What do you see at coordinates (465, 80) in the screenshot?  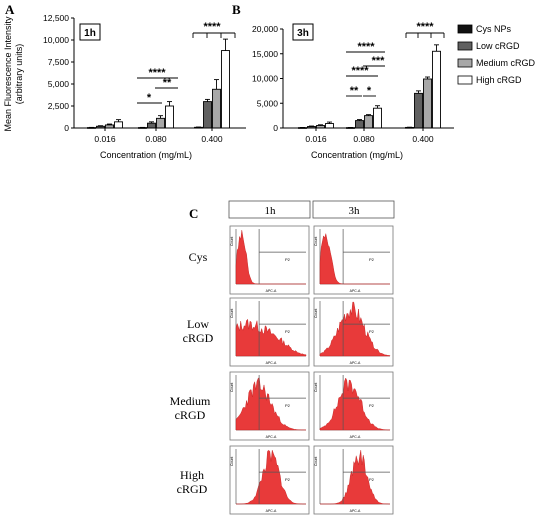 I see `legend-swatch-high` at bounding box center [465, 80].